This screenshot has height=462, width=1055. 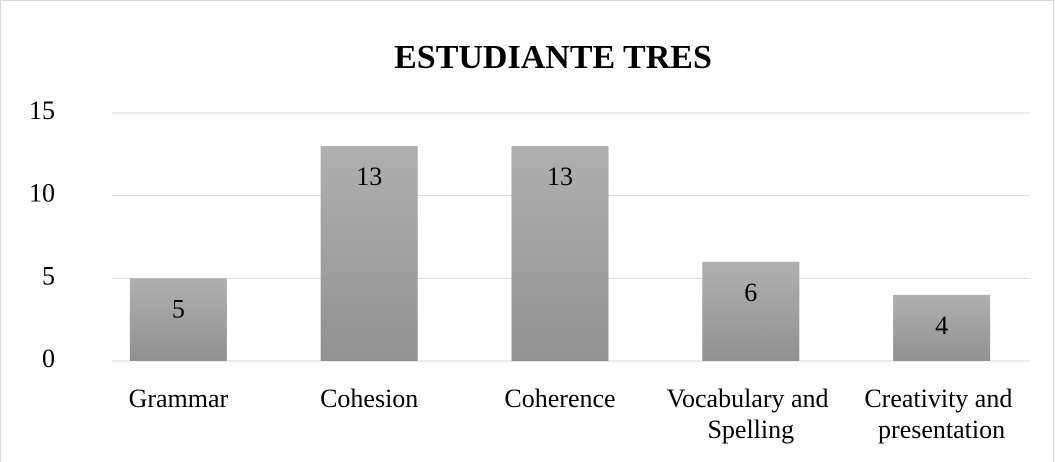 I want to click on y-tick-label: 5, so click(x=48, y=275).